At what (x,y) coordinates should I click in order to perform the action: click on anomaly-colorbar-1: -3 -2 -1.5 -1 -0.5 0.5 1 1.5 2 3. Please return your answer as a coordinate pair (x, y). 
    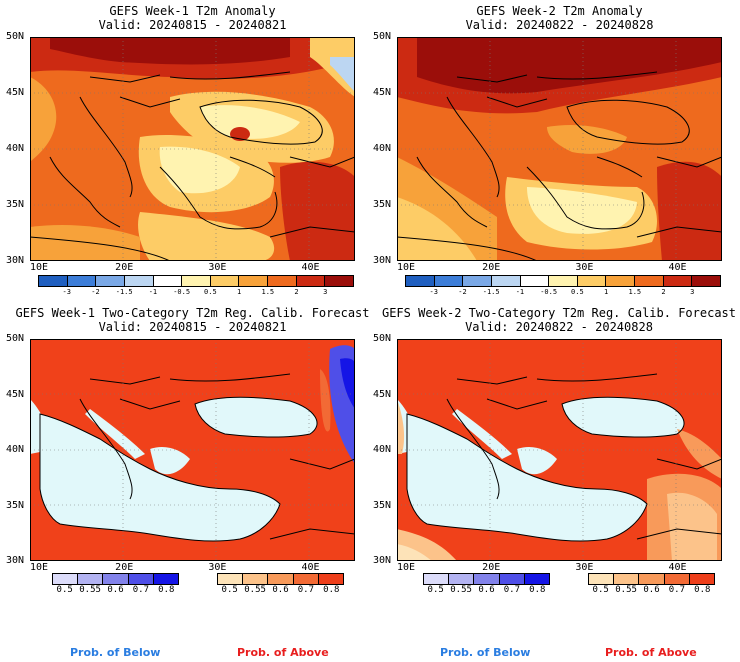
    Looking at the image, I should click on (196, 285).